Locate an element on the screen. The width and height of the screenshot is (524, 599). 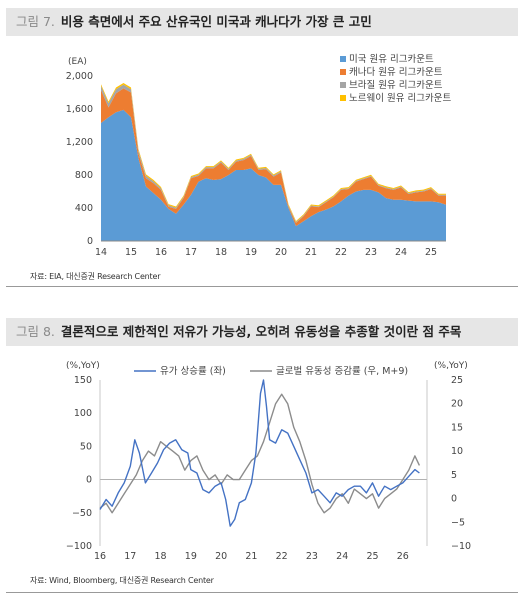
legend-label: 브라질 원유 리그카운트 is located at coordinates (396, 85).